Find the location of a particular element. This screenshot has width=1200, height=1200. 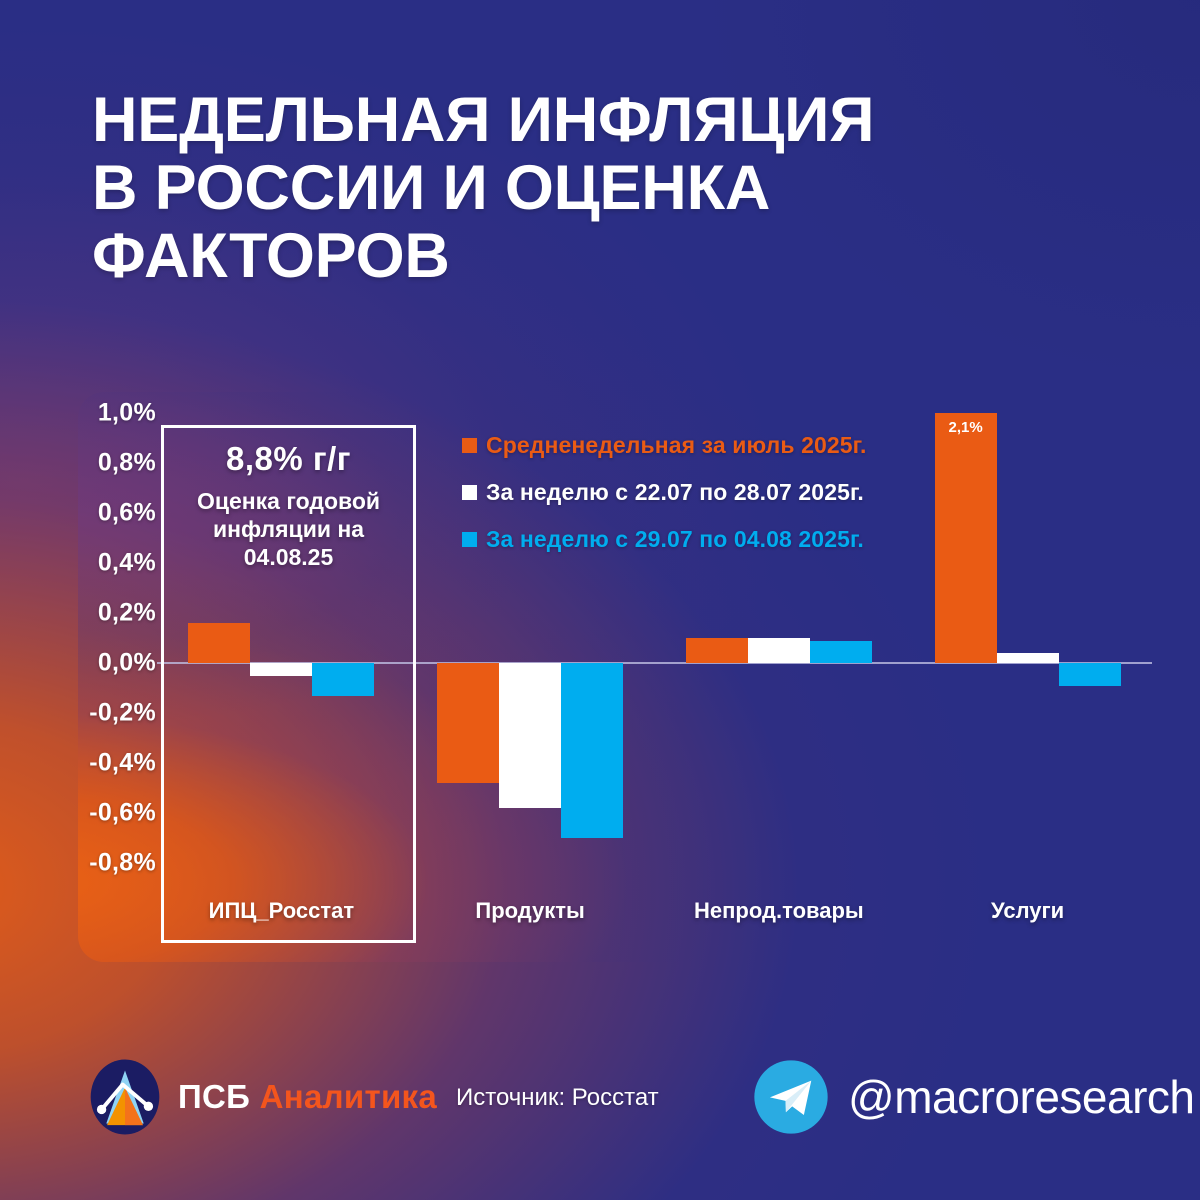

chart-bar: 2,1% is located at coordinates (965, 538).